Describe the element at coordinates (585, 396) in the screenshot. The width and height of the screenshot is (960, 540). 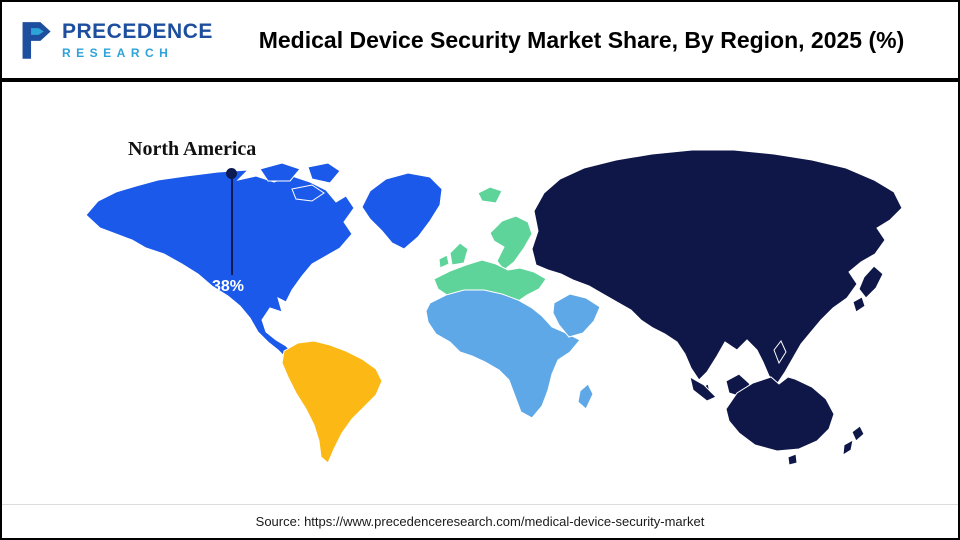
I see `island-madagascar` at that location.